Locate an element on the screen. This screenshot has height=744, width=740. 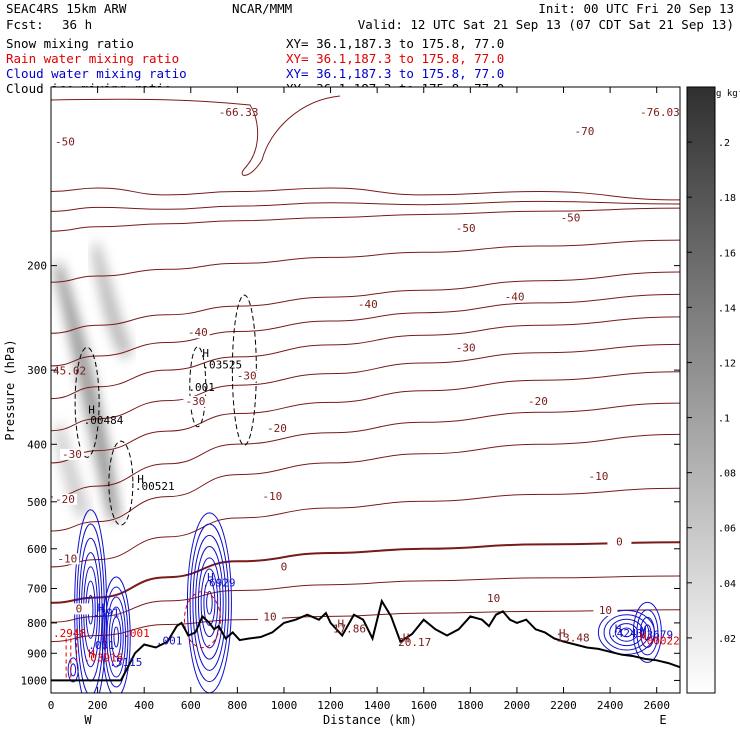
isotherm-upper is located at coordinates (196, 135).